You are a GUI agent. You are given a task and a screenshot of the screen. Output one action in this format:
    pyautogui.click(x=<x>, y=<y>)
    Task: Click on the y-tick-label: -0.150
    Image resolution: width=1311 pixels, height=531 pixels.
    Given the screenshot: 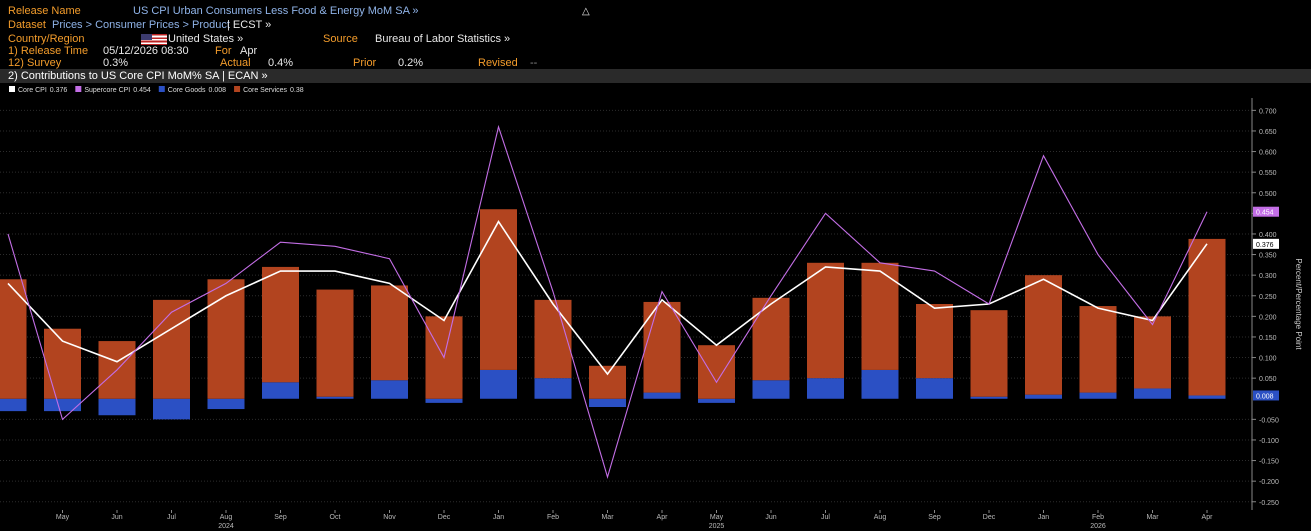 What is the action you would take?
    pyautogui.click(x=1269, y=462)
    